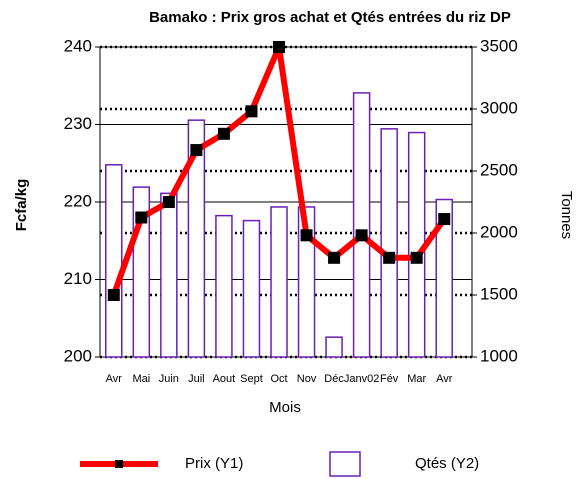 This screenshot has width=588, height=479. Describe the element at coordinates (78, 45) in the screenshot. I see `y-tick-label: 240` at that location.